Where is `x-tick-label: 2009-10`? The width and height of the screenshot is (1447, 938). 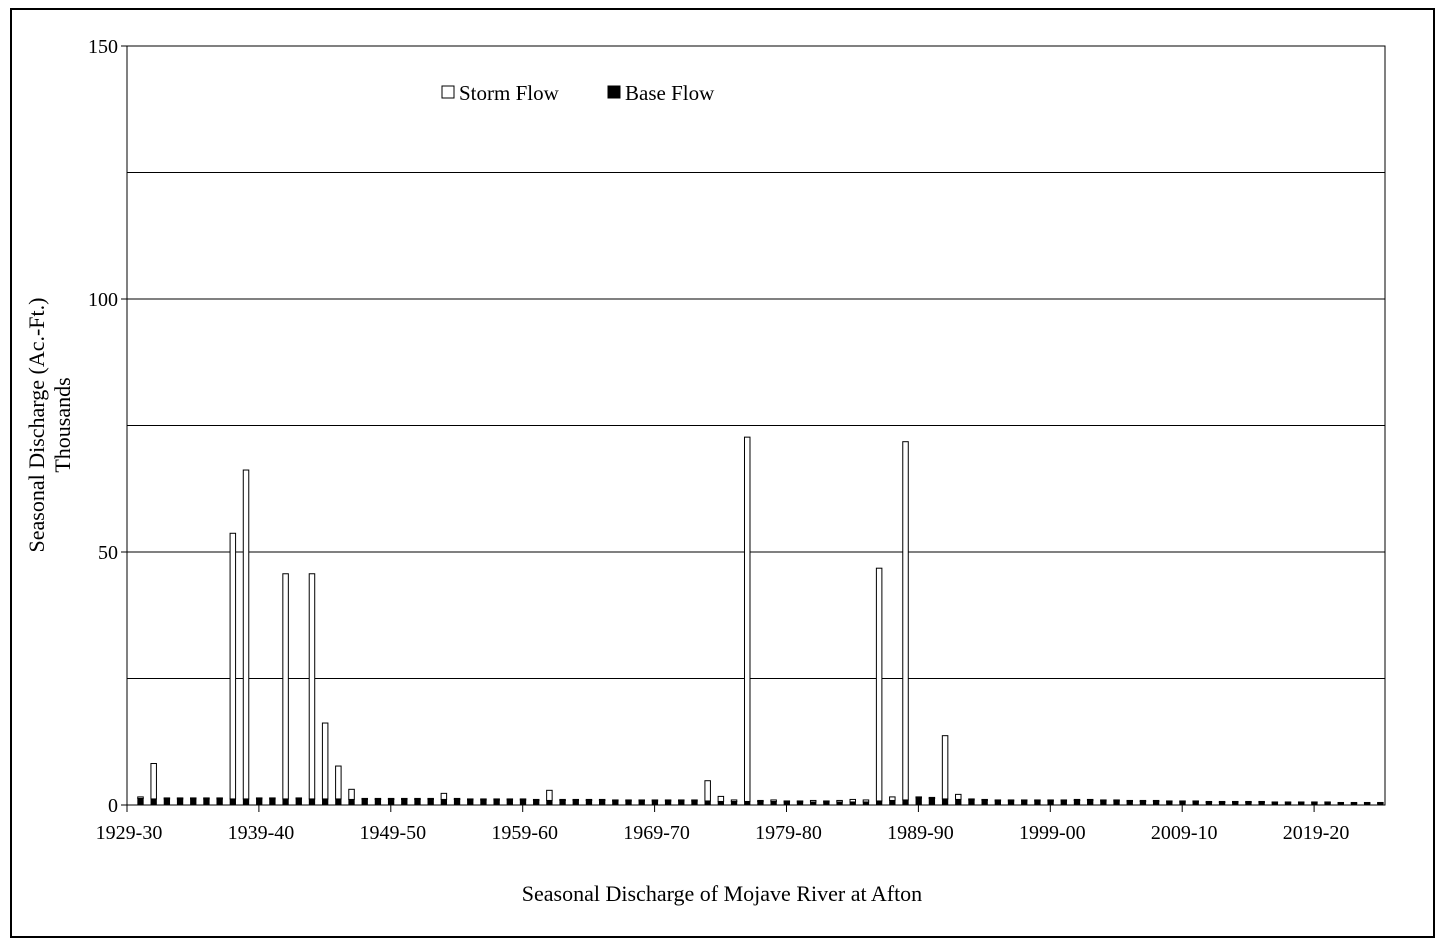 x-tick-label: 2009-10 is located at coordinates (1184, 833).